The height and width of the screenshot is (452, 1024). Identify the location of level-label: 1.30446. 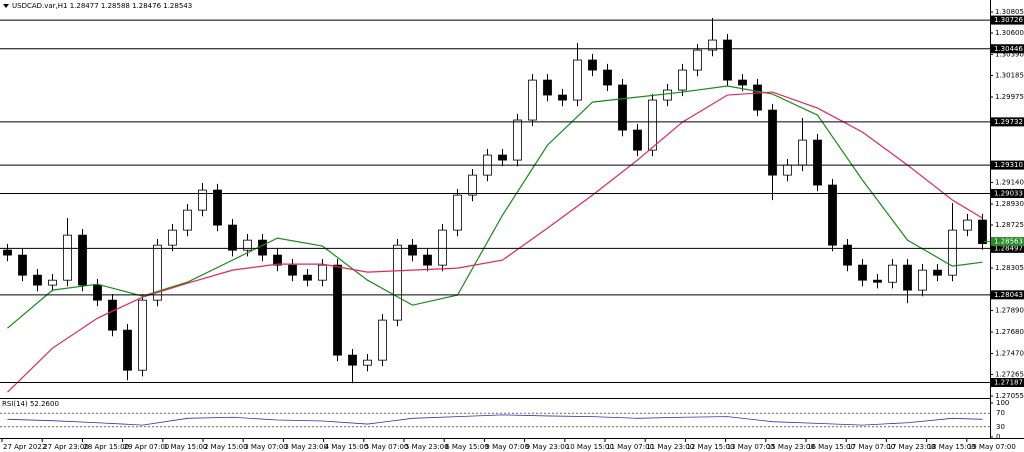
(1008, 49).